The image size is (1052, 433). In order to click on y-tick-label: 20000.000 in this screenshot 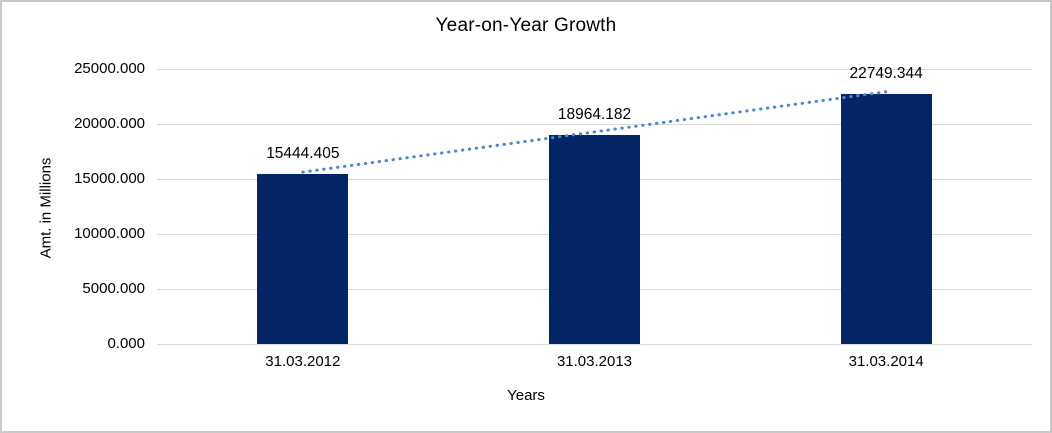, I will do `click(109, 123)`.